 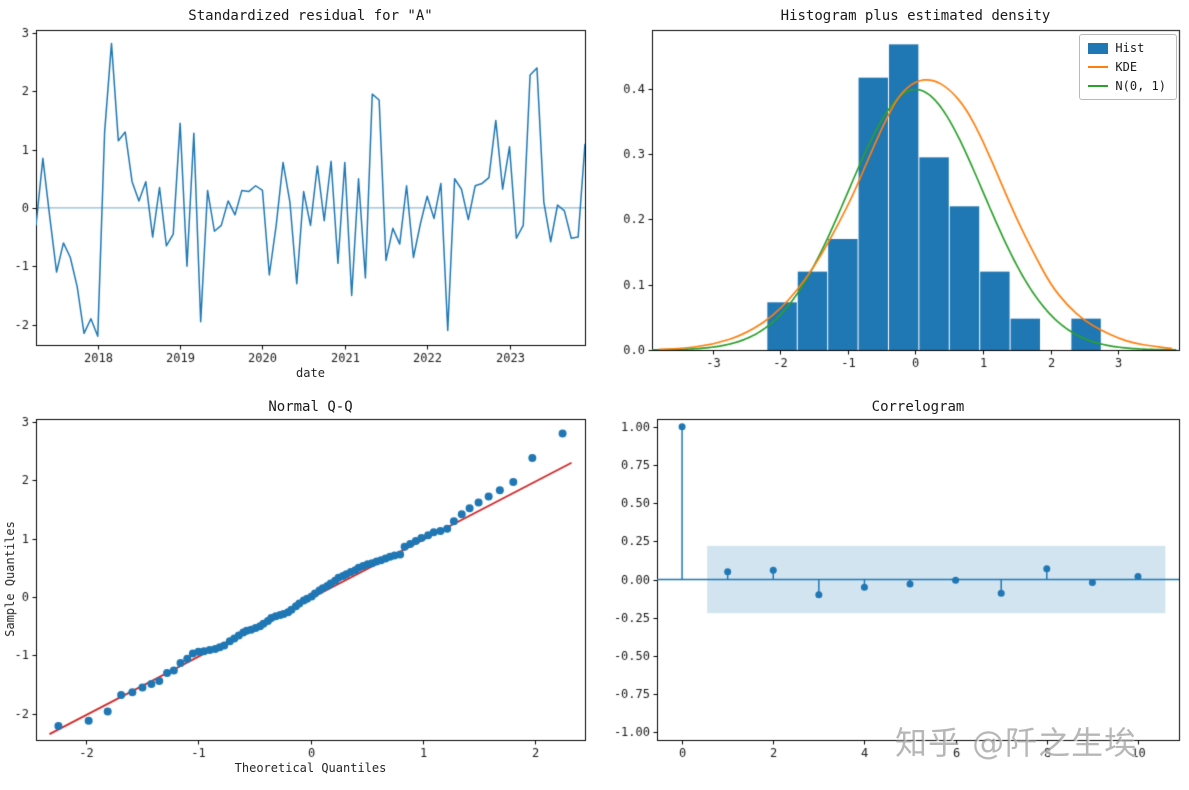 I want to click on qq-xaxis-label: Theoretical Quantiles, so click(x=310, y=768).